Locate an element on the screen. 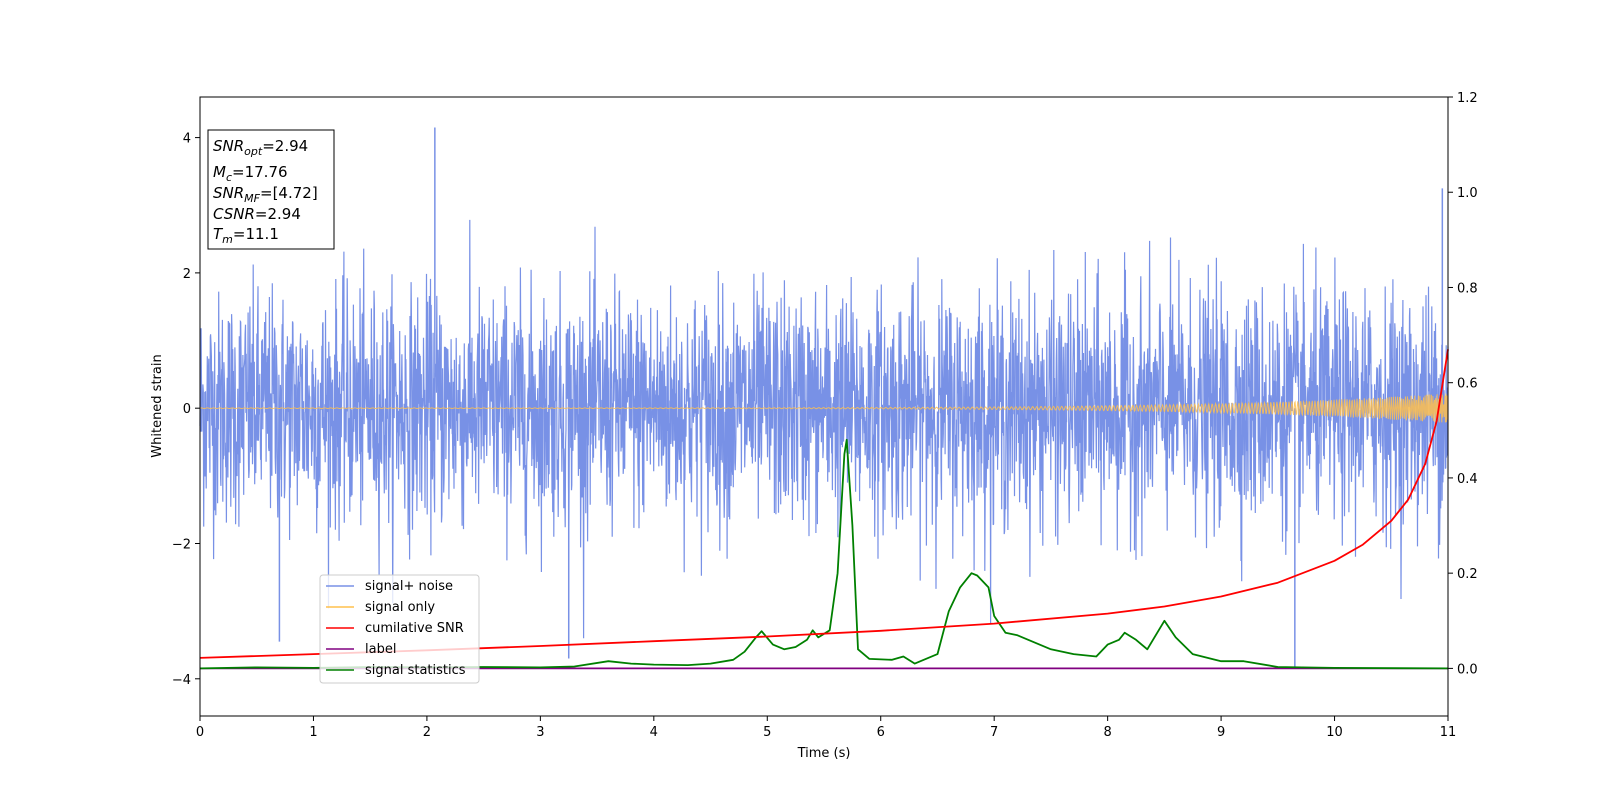  y-left-tick-label: 2 is located at coordinates (187, 274).